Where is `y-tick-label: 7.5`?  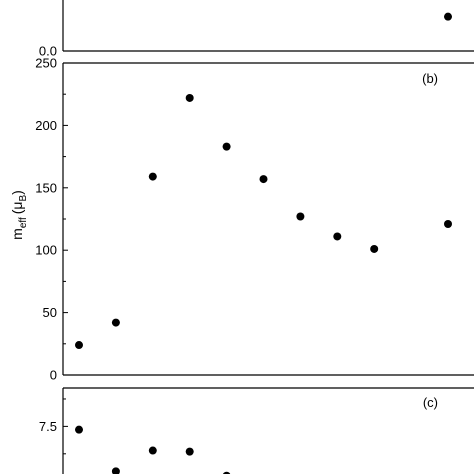
y-tick-label: 7.5 is located at coordinates (48, 426).